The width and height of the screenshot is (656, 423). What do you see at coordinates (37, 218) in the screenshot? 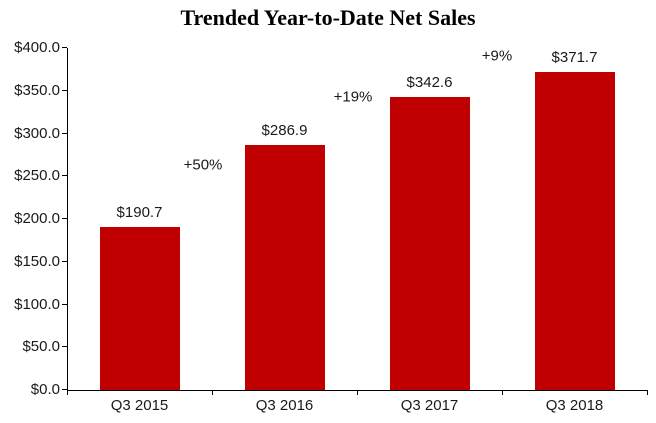
I see `y-axis-label: $200.0` at bounding box center [37, 218].